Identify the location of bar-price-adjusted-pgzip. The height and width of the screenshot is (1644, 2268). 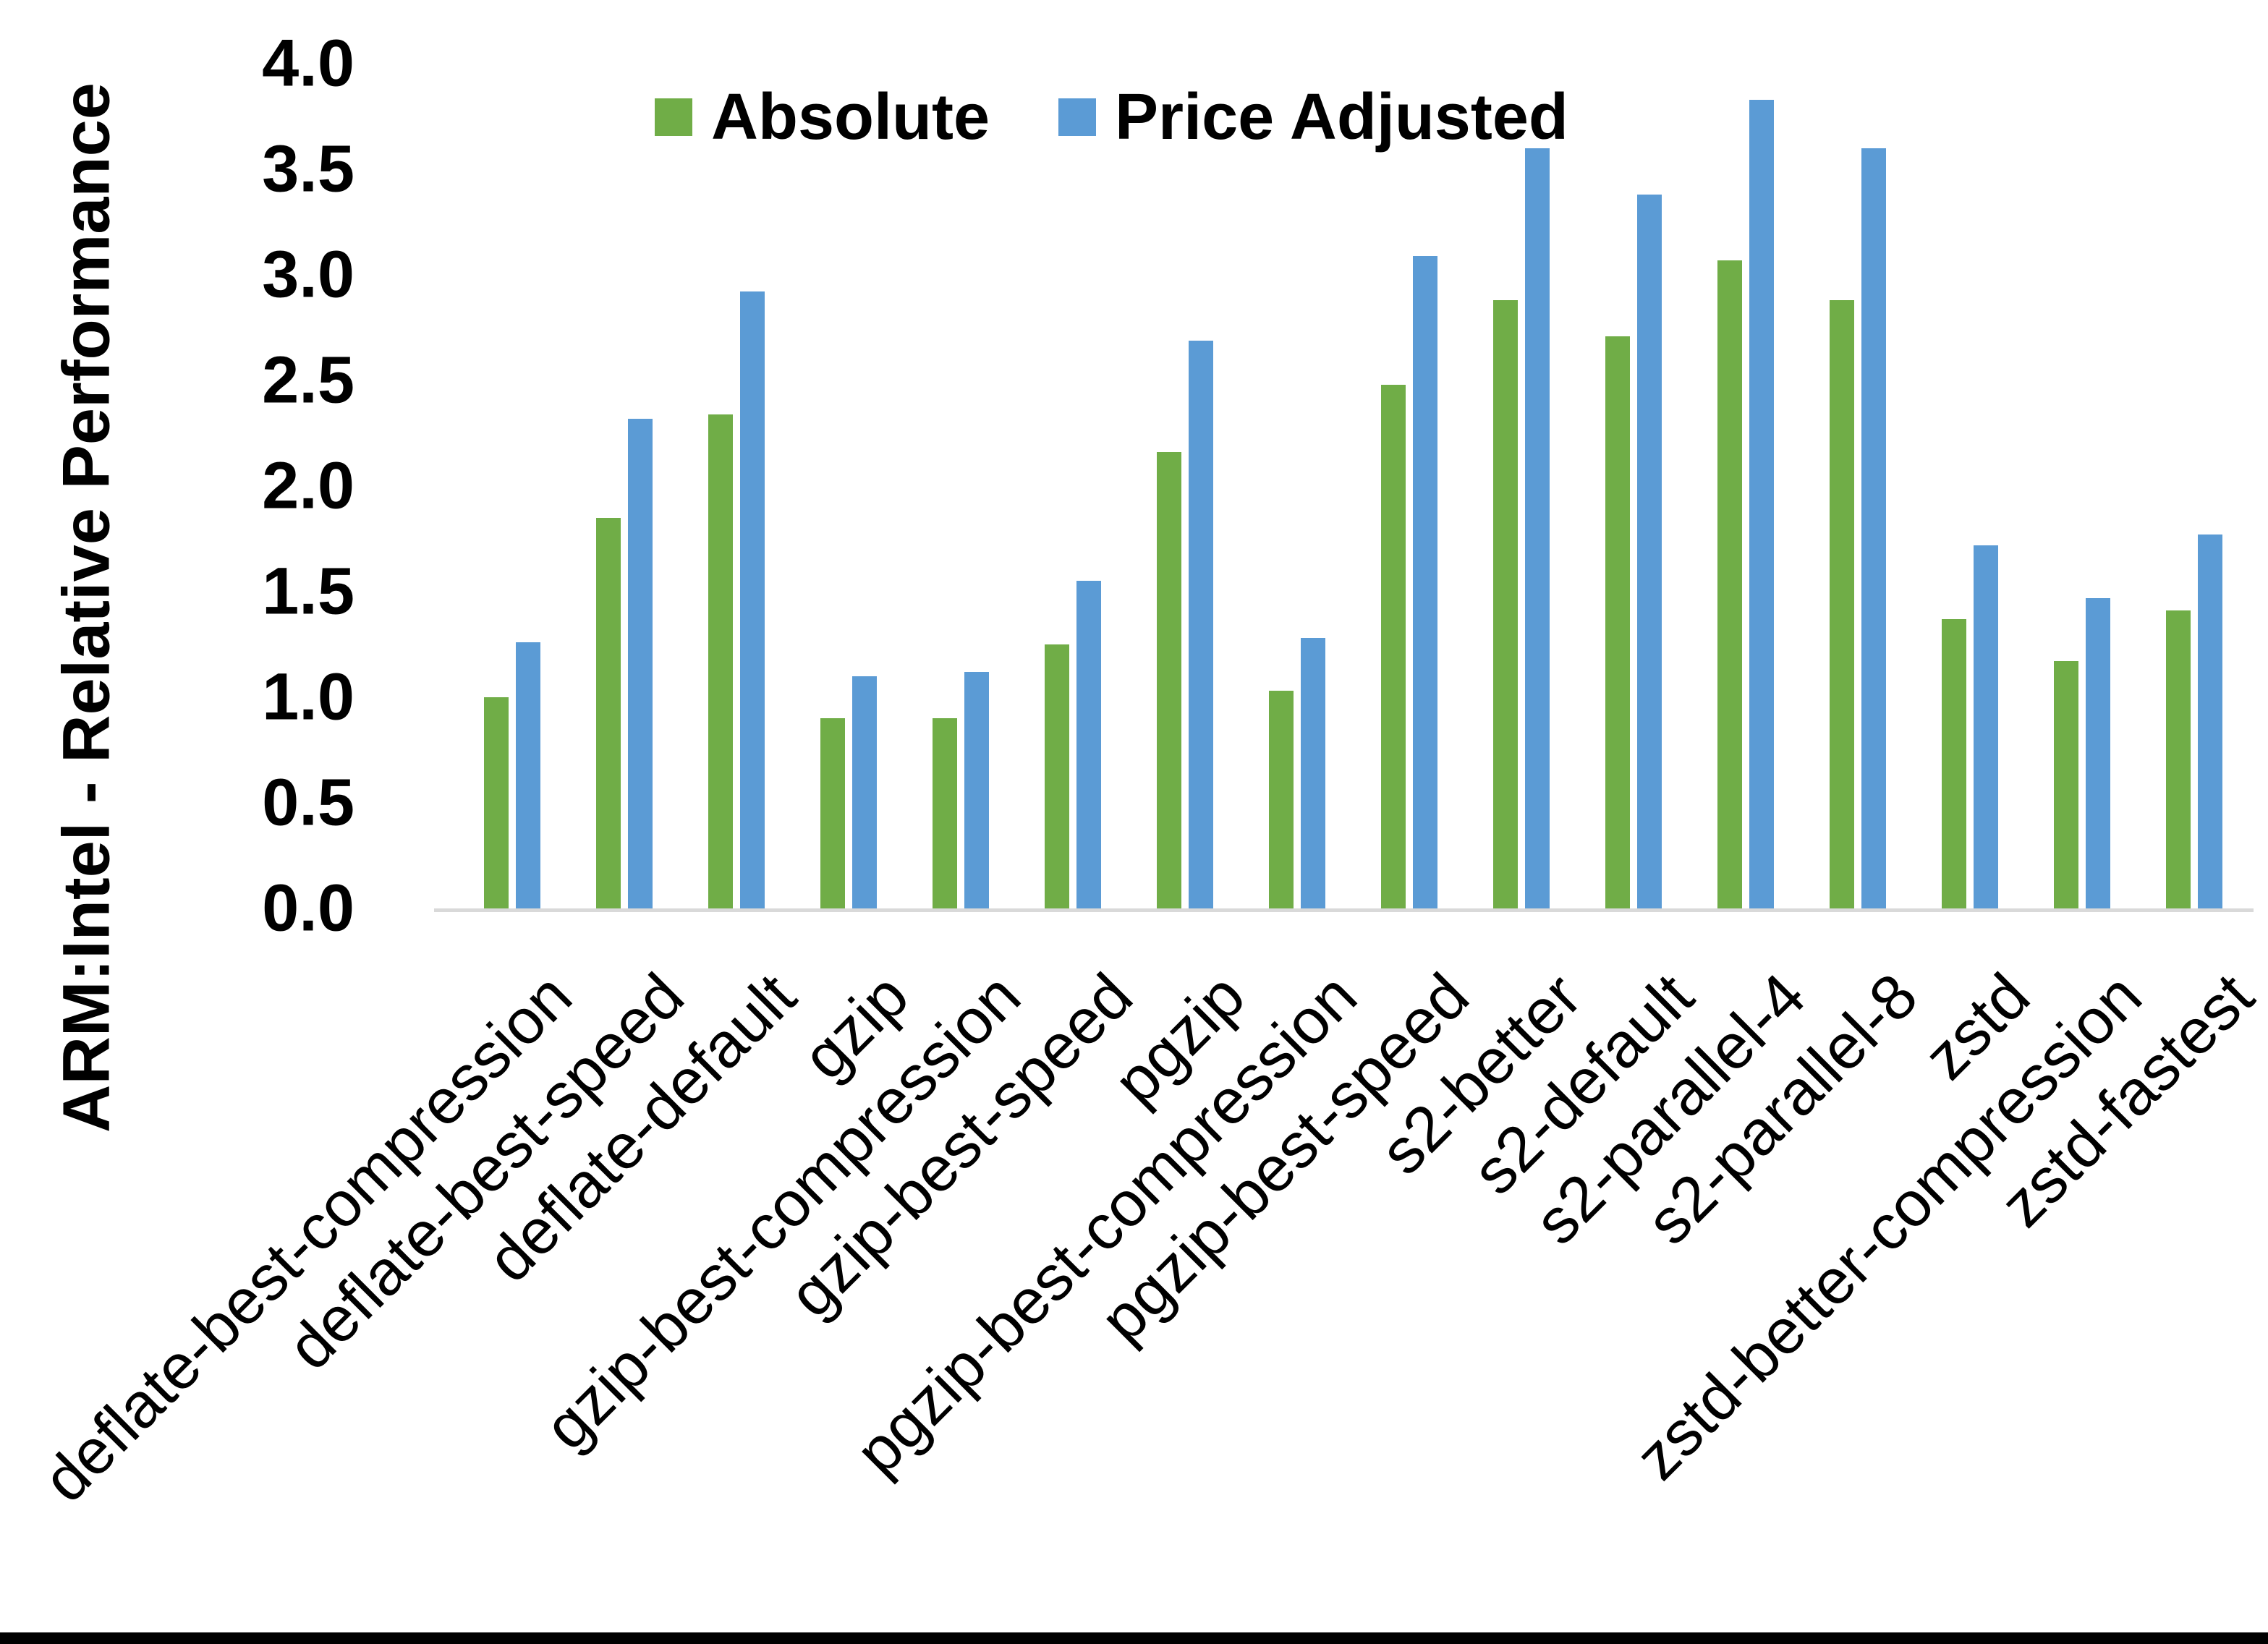
(1201, 624).